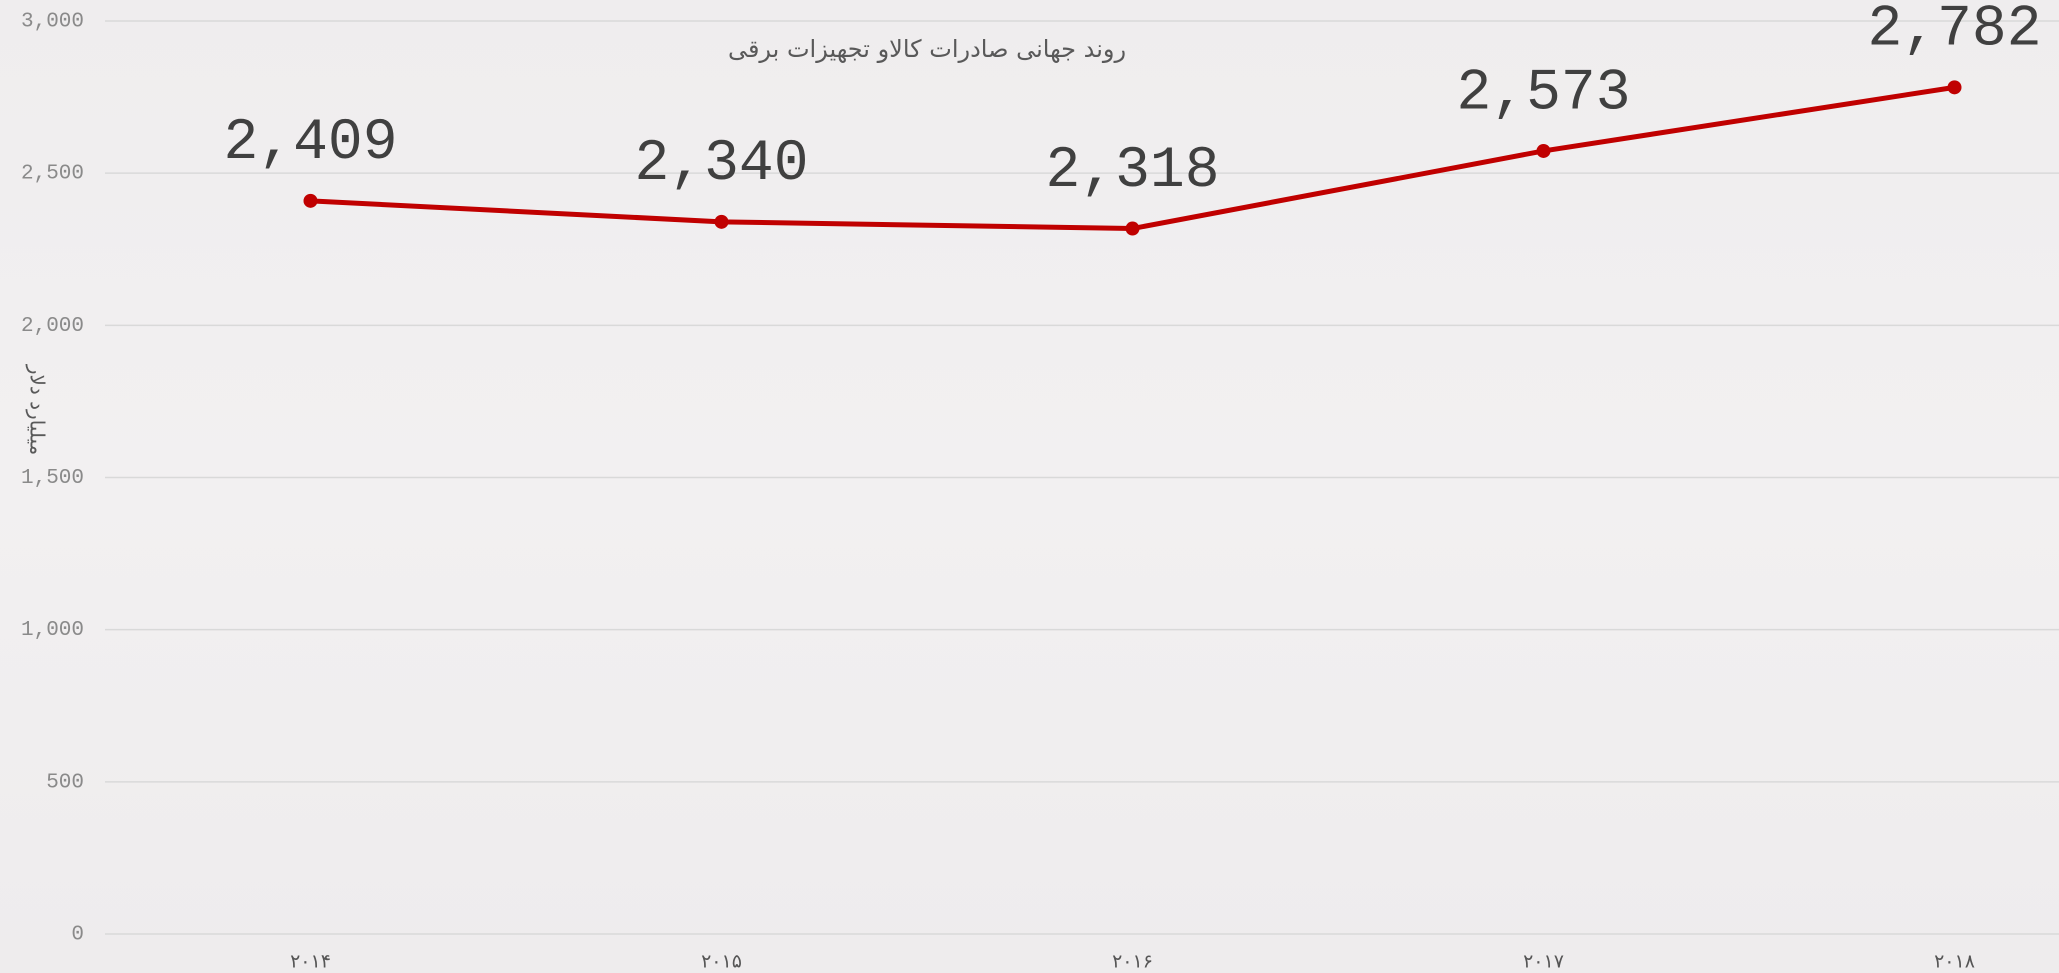  What do you see at coordinates (310, 143) in the screenshot?
I see `data-label: 2,409` at bounding box center [310, 143].